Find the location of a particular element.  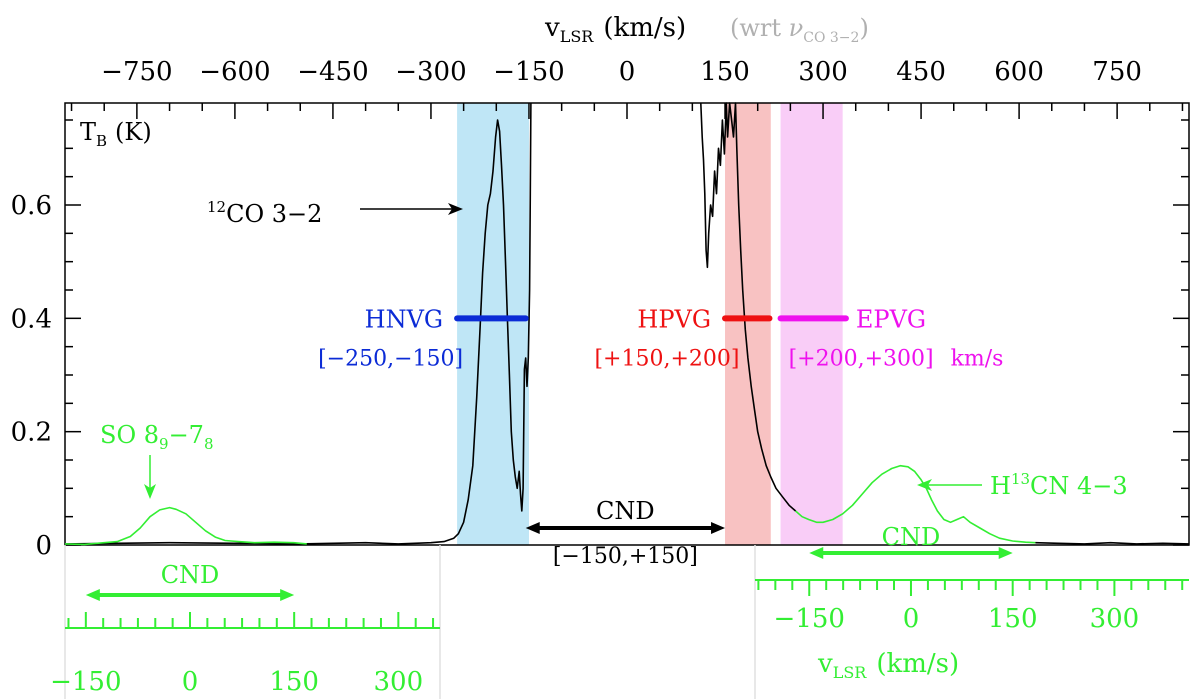

hpvg-label: HPVG is located at coordinates (674, 319).